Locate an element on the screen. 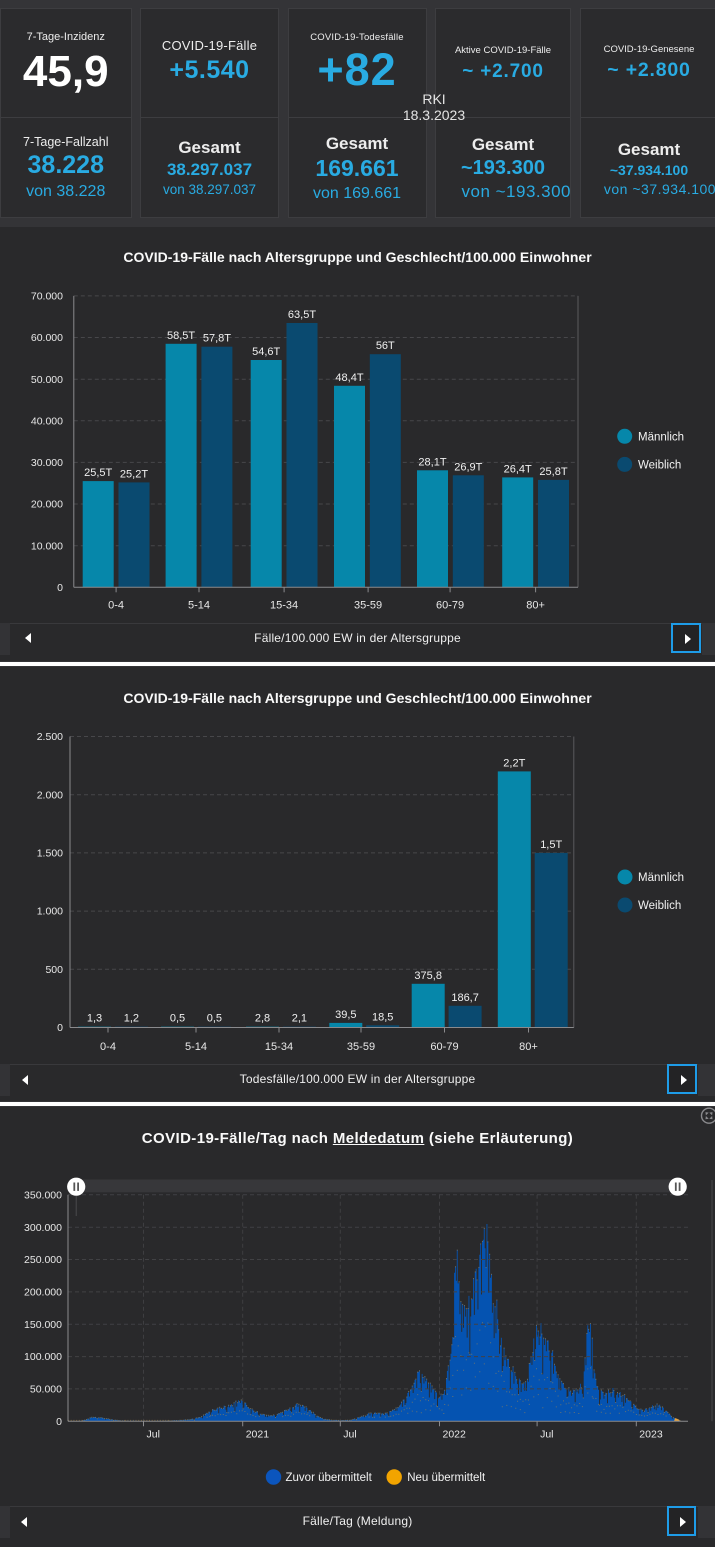  svg-text: 25,8T is located at coordinates (553, 472).